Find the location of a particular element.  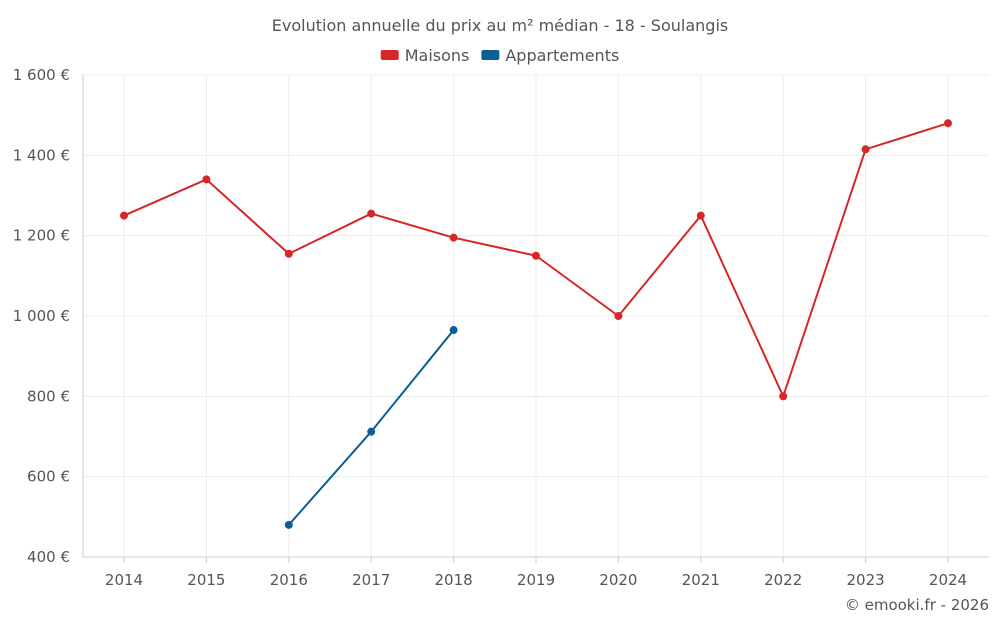

x-tick-label: 2017 is located at coordinates (371, 580).